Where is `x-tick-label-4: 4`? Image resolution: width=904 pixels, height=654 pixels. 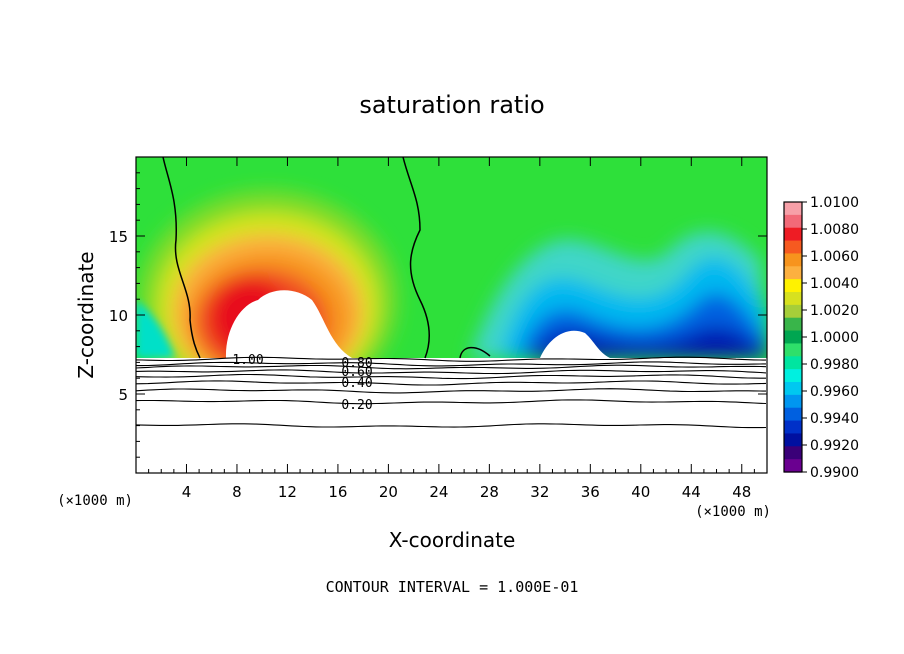 x-tick-label-4: 4 is located at coordinates (187, 492).